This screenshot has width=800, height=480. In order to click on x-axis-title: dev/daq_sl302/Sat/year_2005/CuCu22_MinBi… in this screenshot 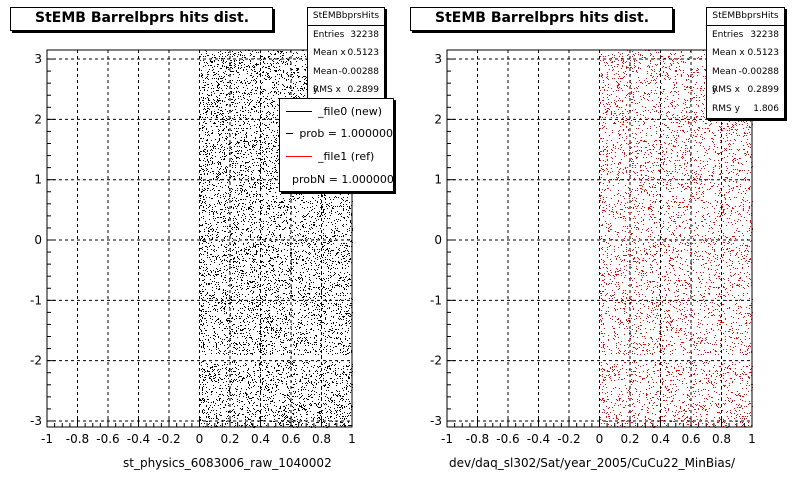, I will do `click(592, 463)`.